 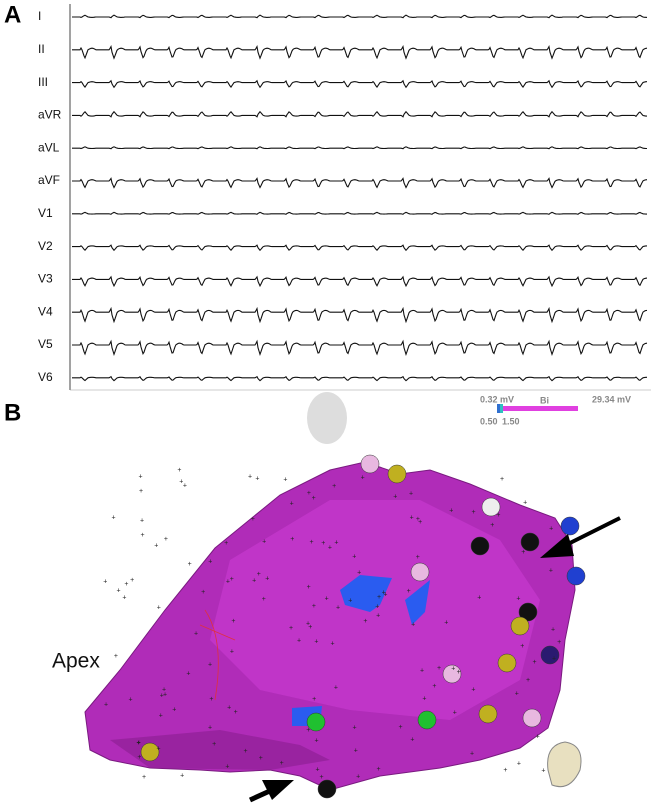 What do you see at coordinates (564, 764) in the screenshot?
I see `heart-icon` at bounding box center [564, 764].